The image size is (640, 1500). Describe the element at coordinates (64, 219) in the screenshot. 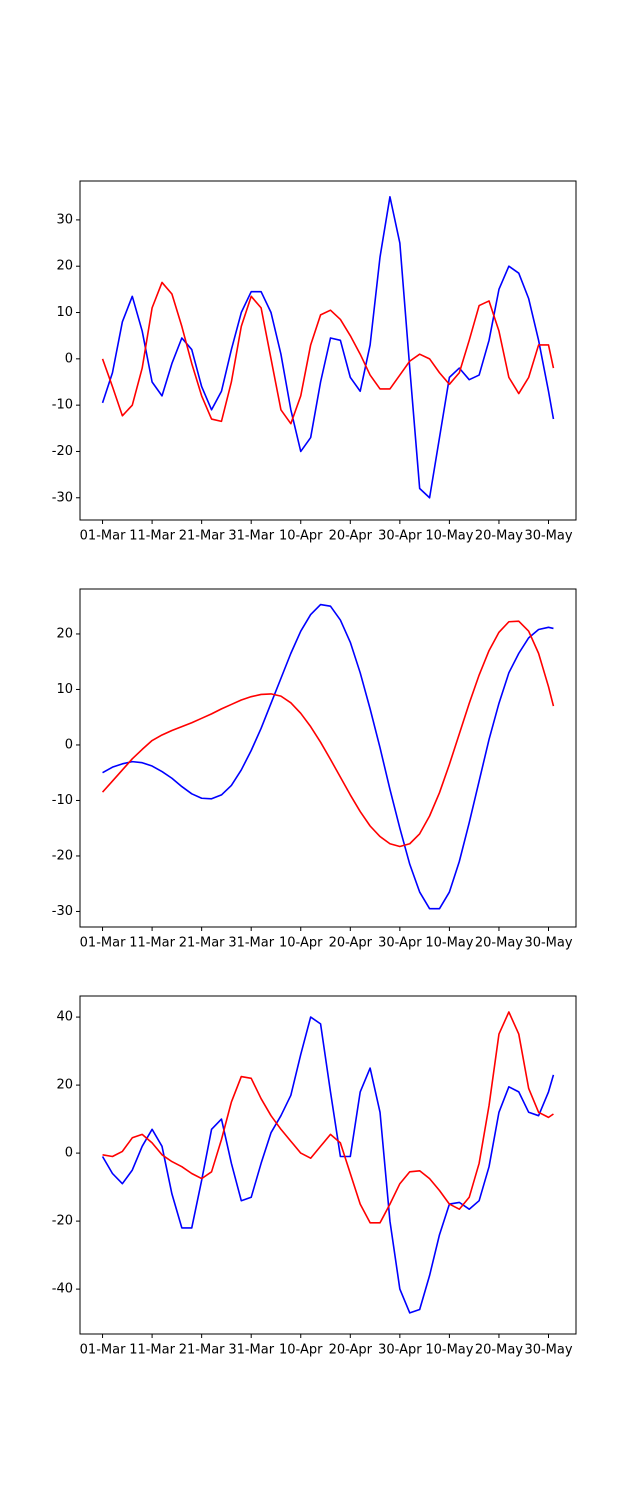

I see `y-tick-label: 30` at that location.